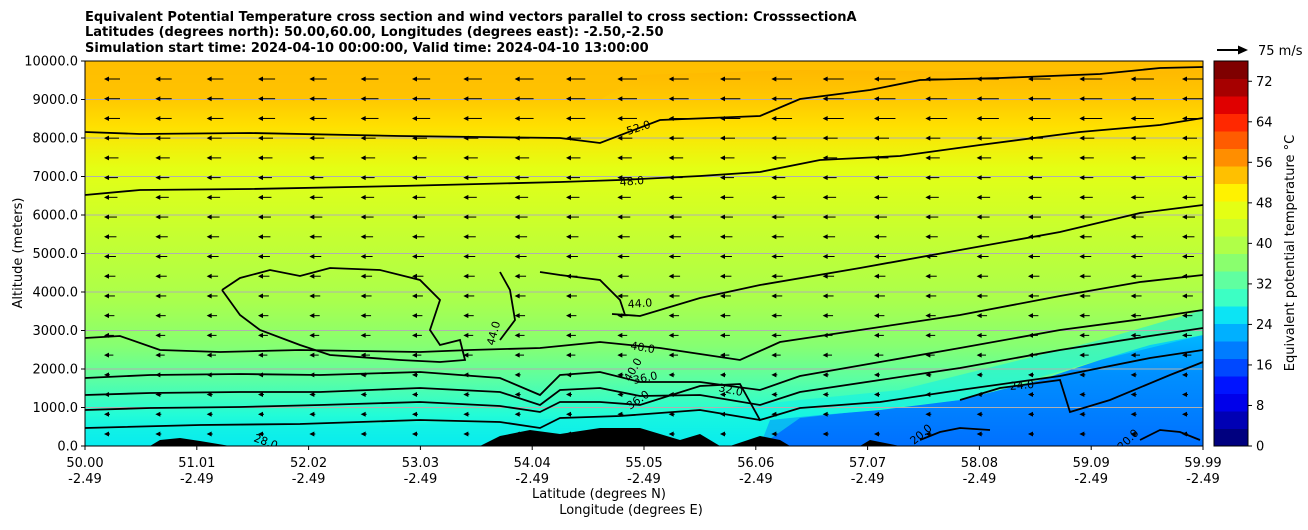 This screenshot has height=530, width=1308. Describe the element at coordinates (1264, 284) in the screenshot. I see `colorbar-tick-label: 32` at that location.